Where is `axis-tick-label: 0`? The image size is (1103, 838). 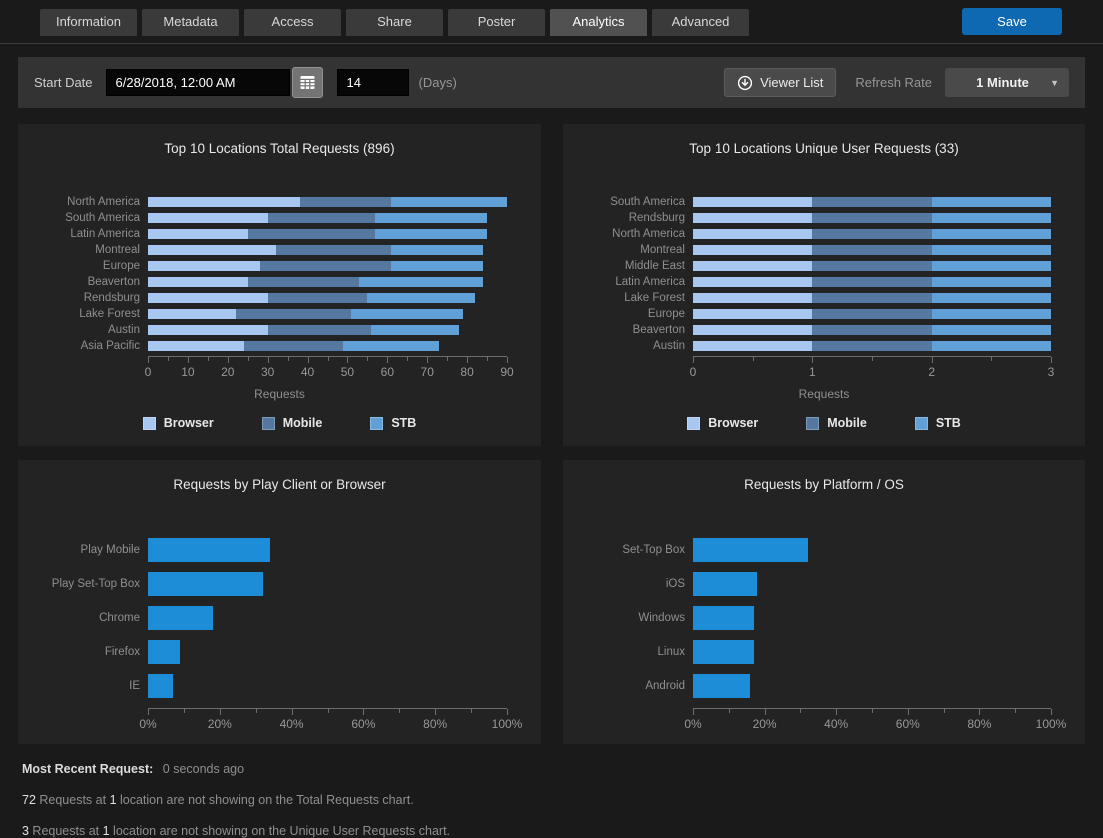
axis-tick-label: 0 is located at coordinates (693, 372).